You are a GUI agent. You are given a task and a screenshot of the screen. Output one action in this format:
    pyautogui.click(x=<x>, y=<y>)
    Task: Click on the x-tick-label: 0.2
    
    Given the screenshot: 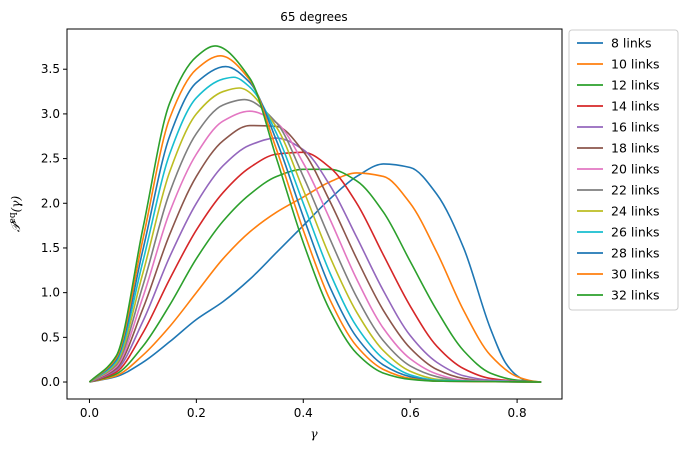 What is the action you would take?
    pyautogui.click(x=196, y=413)
    